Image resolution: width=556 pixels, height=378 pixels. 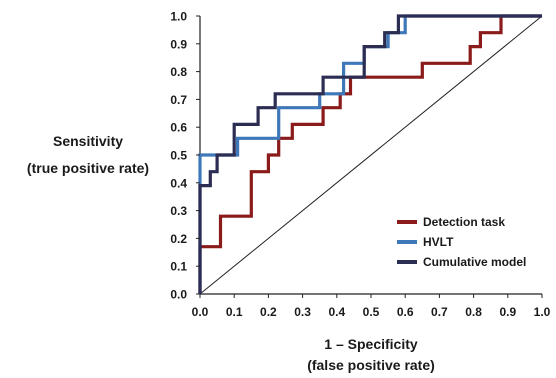 What do you see at coordinates (178, 267) in the screenshot?
I see `y-tick-label: 0.1` at bounding box center [178, 267].